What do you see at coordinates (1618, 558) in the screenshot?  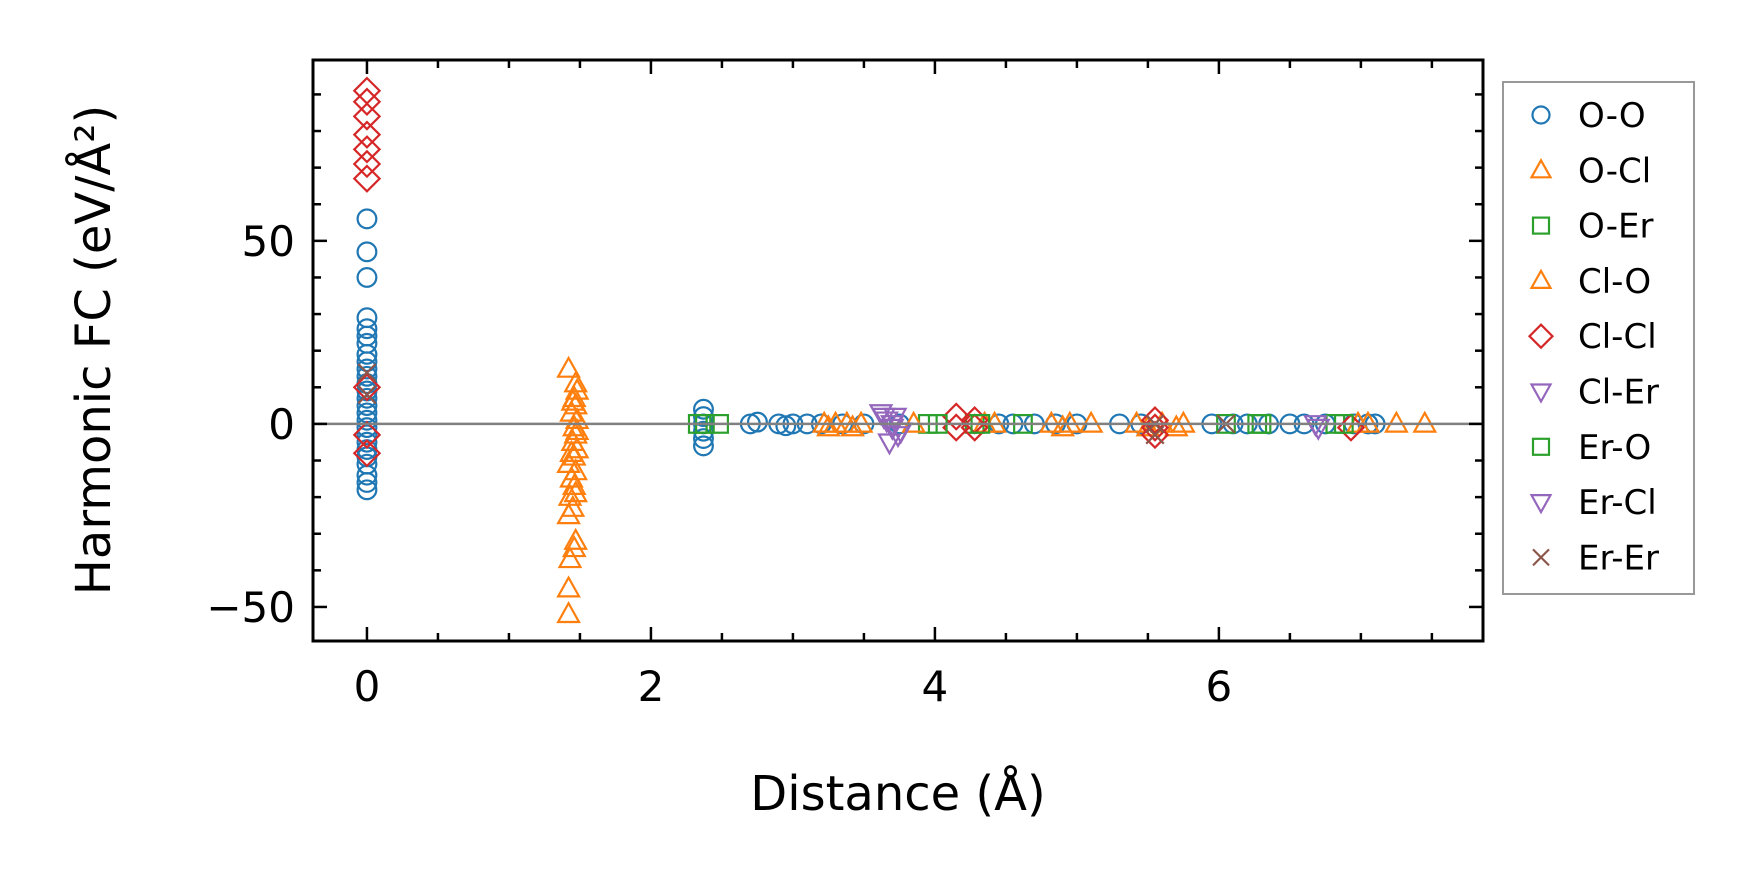 I see `legend-label: Er-Er` at bounding box center [1618, 558].